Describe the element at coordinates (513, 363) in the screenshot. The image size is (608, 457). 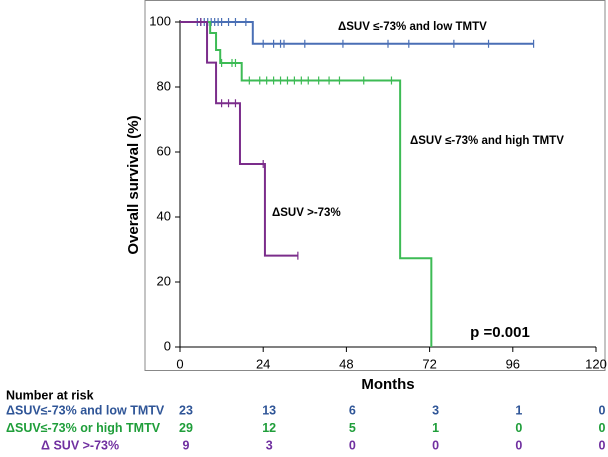
I see `x-tick-label: 96` at that location.